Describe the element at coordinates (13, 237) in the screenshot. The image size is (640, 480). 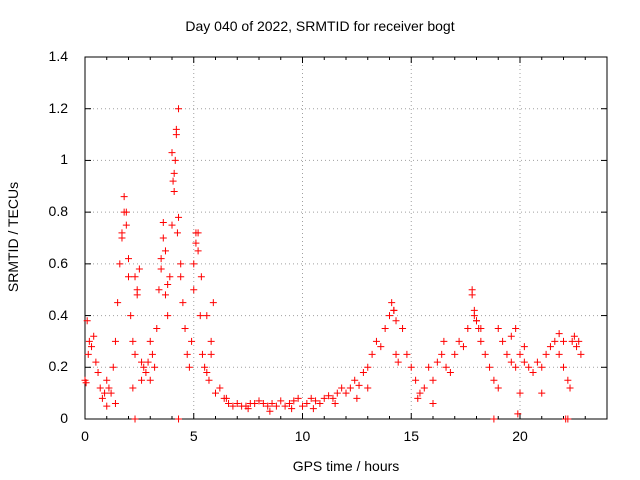
I see `y-axis-label: SRMTID / TECUs` at that location.